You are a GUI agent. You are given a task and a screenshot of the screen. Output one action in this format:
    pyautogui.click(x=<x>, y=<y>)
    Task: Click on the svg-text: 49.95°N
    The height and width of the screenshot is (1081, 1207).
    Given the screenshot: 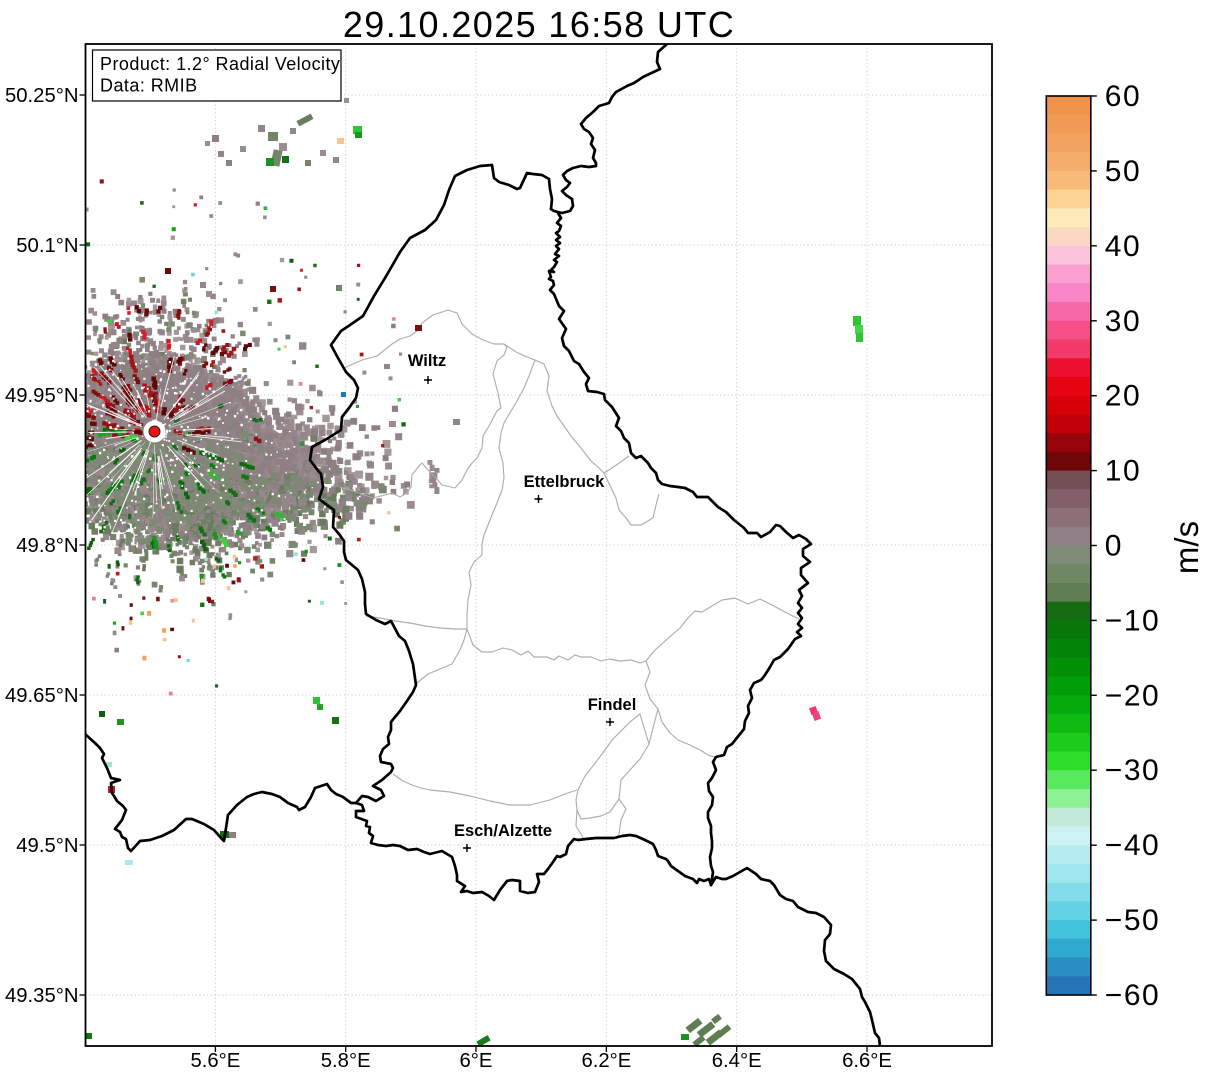 What is the action you would take?
    pyautogui.click(x=42, y=396)
    